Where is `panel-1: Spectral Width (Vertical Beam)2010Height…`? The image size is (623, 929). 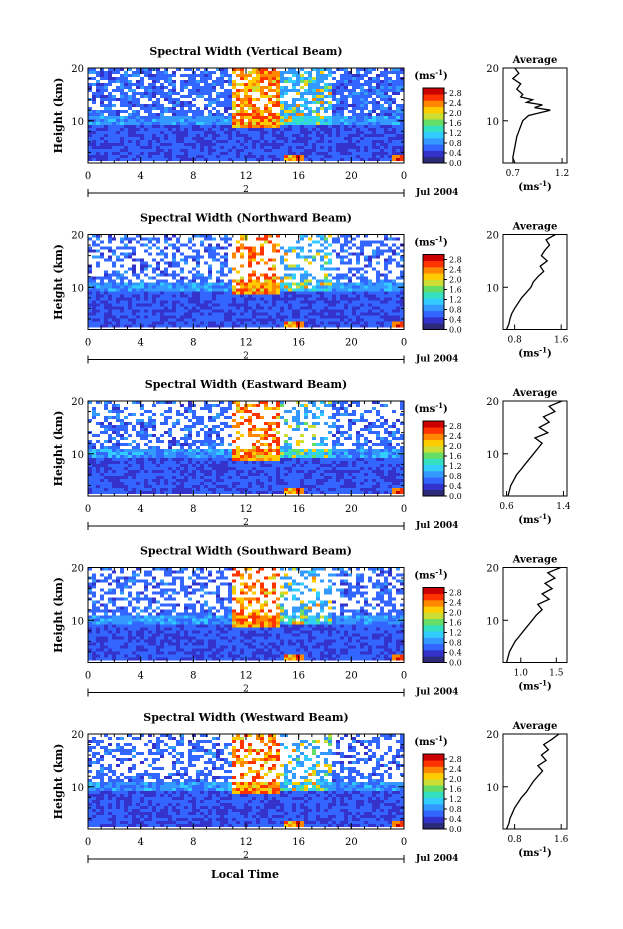
panel-1: Spectral Width (Vertical Beam)2010Height… is located at coordinates (310, 121).